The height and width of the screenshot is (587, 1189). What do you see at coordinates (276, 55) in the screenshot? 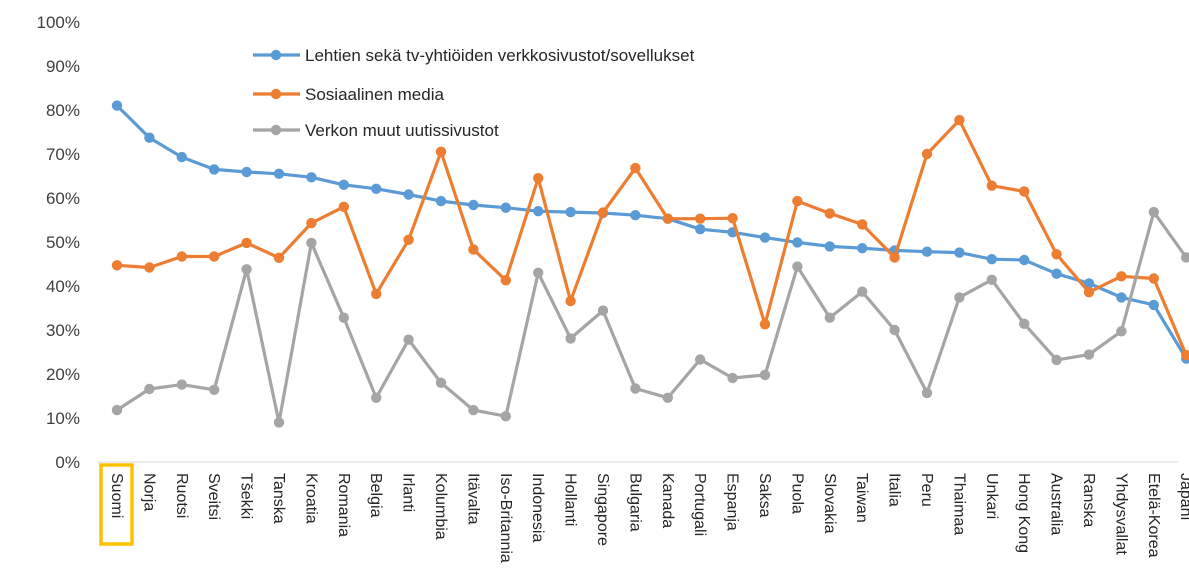
I see `legend-swatch-marker` at bounding box center [276, 55].